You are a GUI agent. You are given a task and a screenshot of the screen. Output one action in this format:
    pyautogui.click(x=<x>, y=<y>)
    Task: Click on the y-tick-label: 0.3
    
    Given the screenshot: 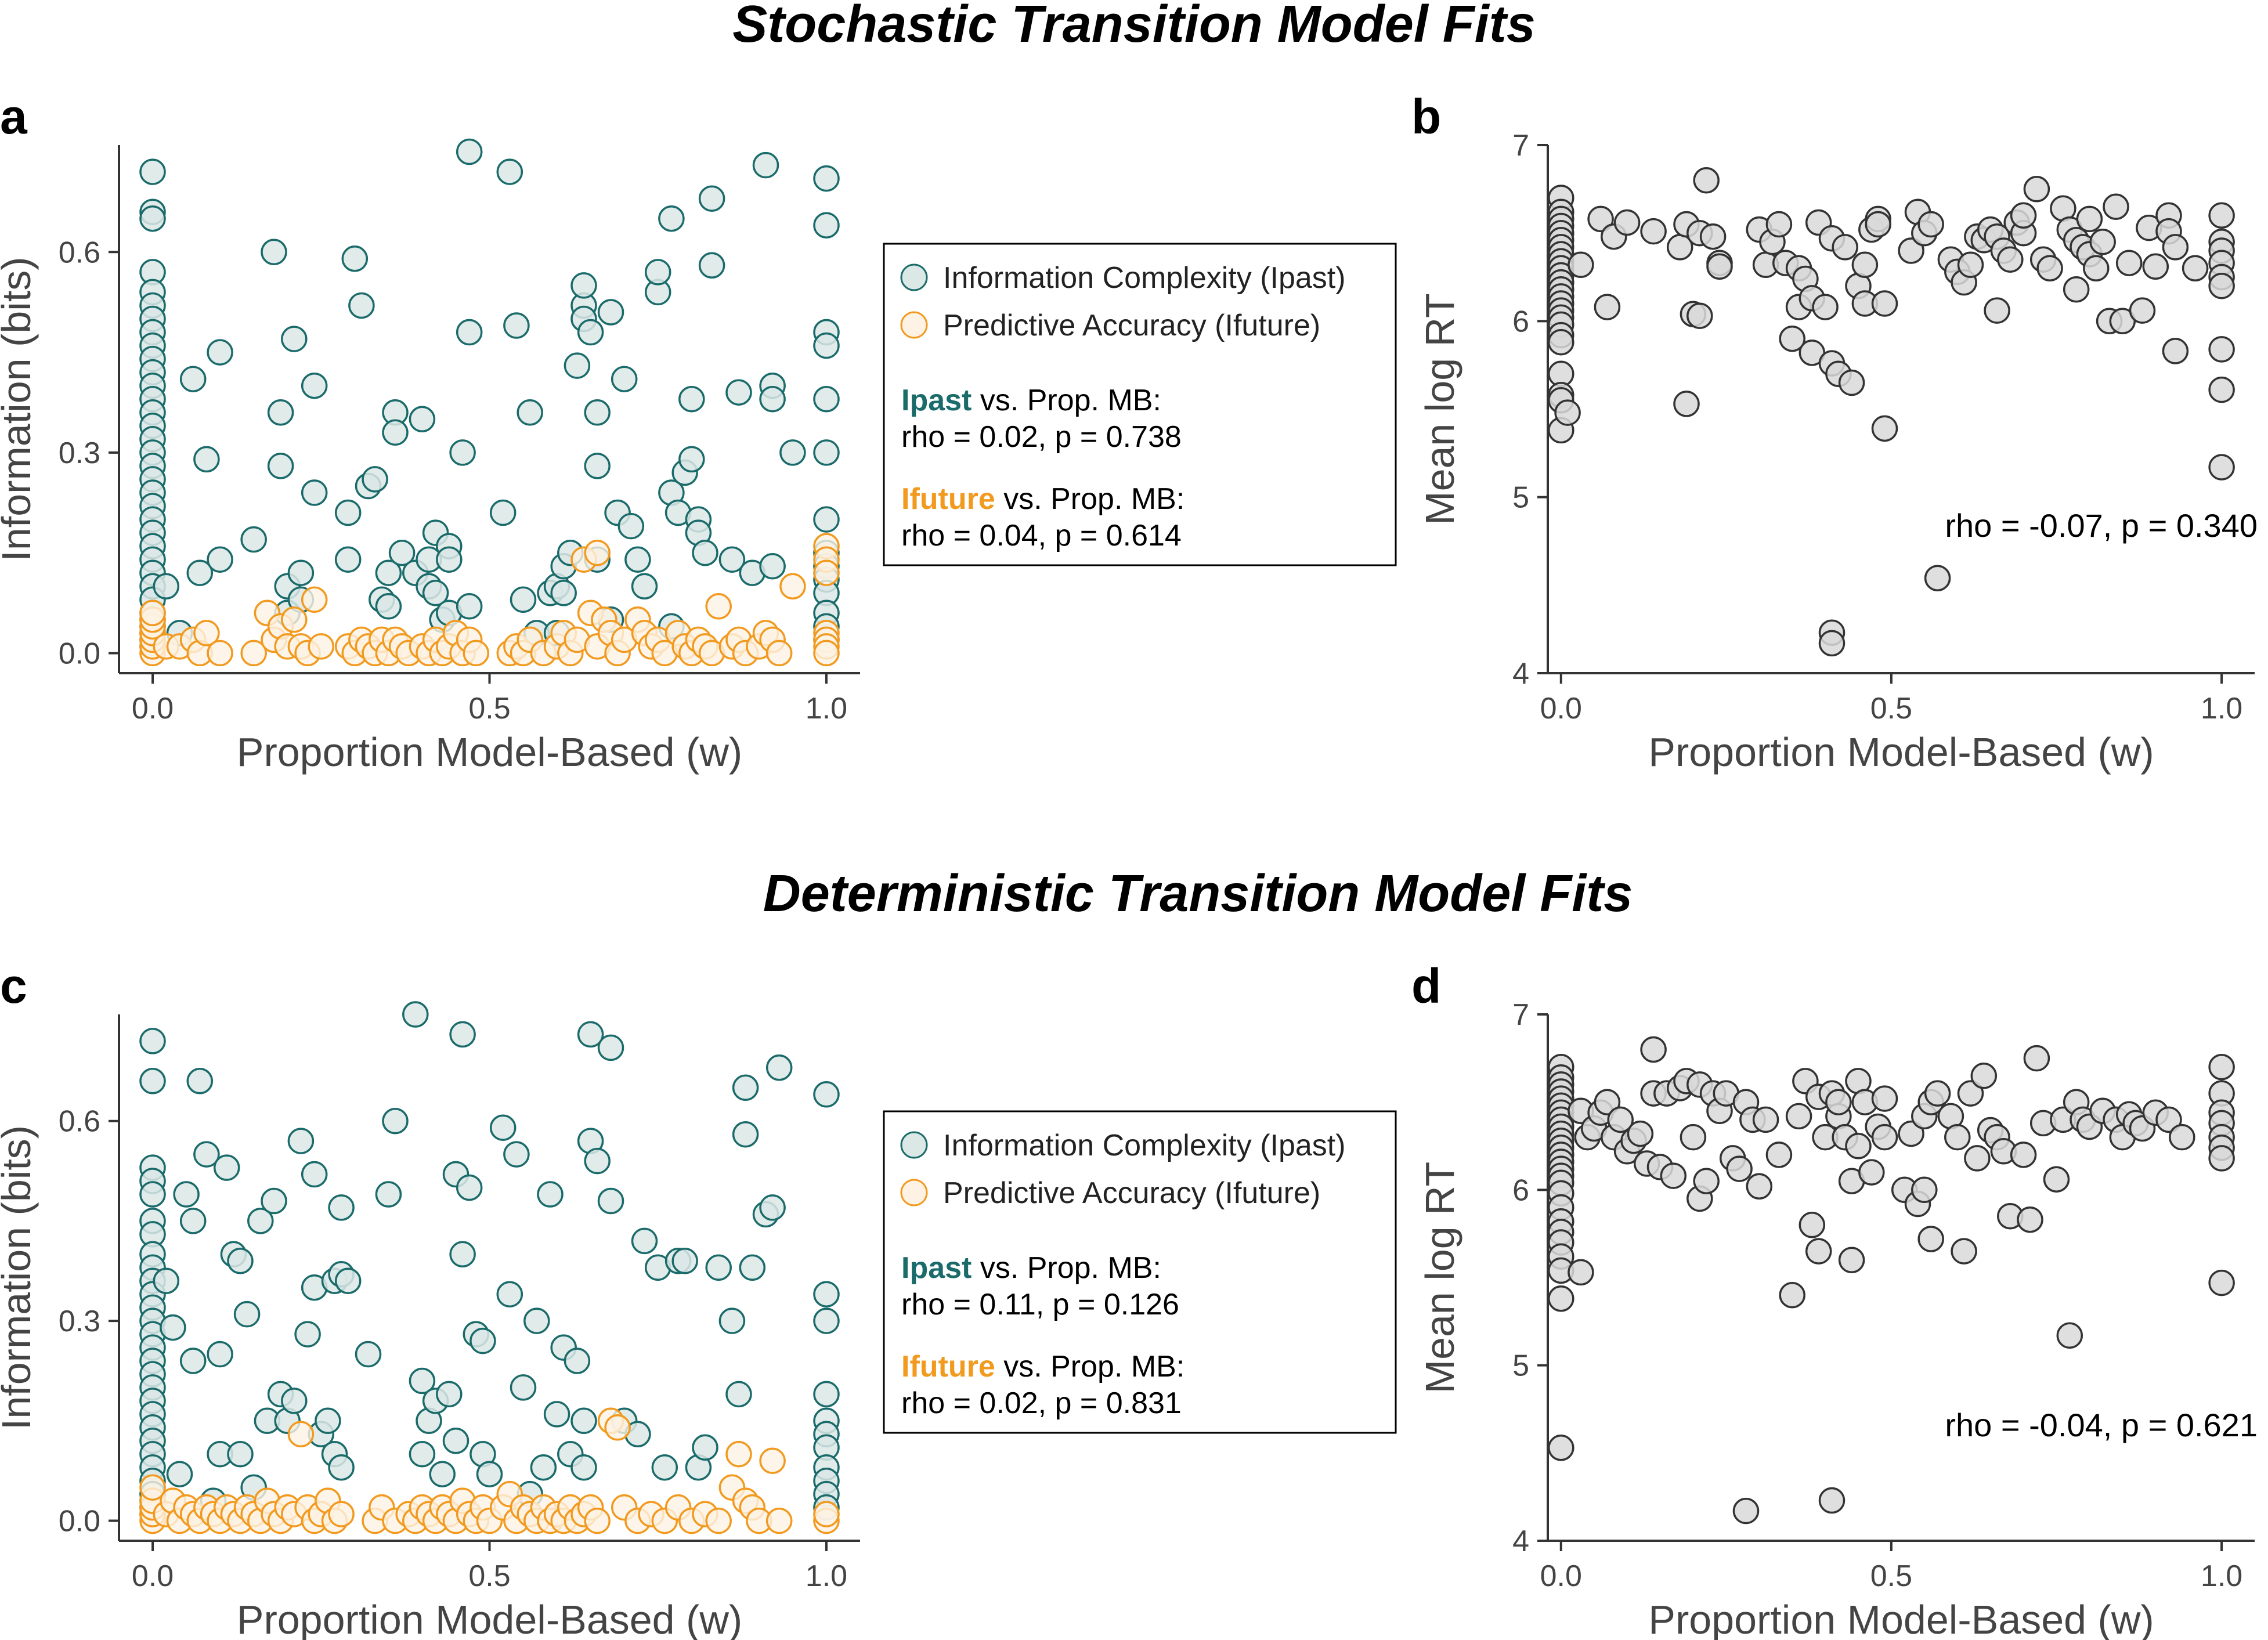 What is the action you would take?
    pyautogui.click(x=79, y=1321)
    